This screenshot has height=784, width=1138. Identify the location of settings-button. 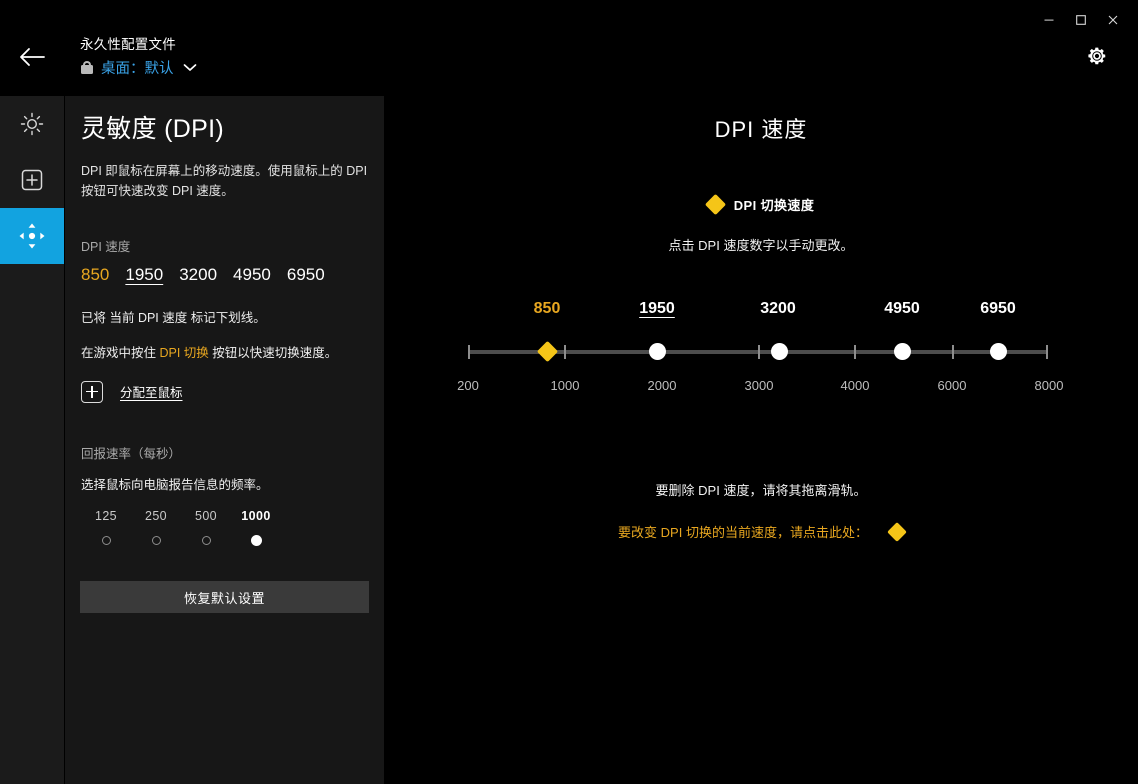
(1097, 56).